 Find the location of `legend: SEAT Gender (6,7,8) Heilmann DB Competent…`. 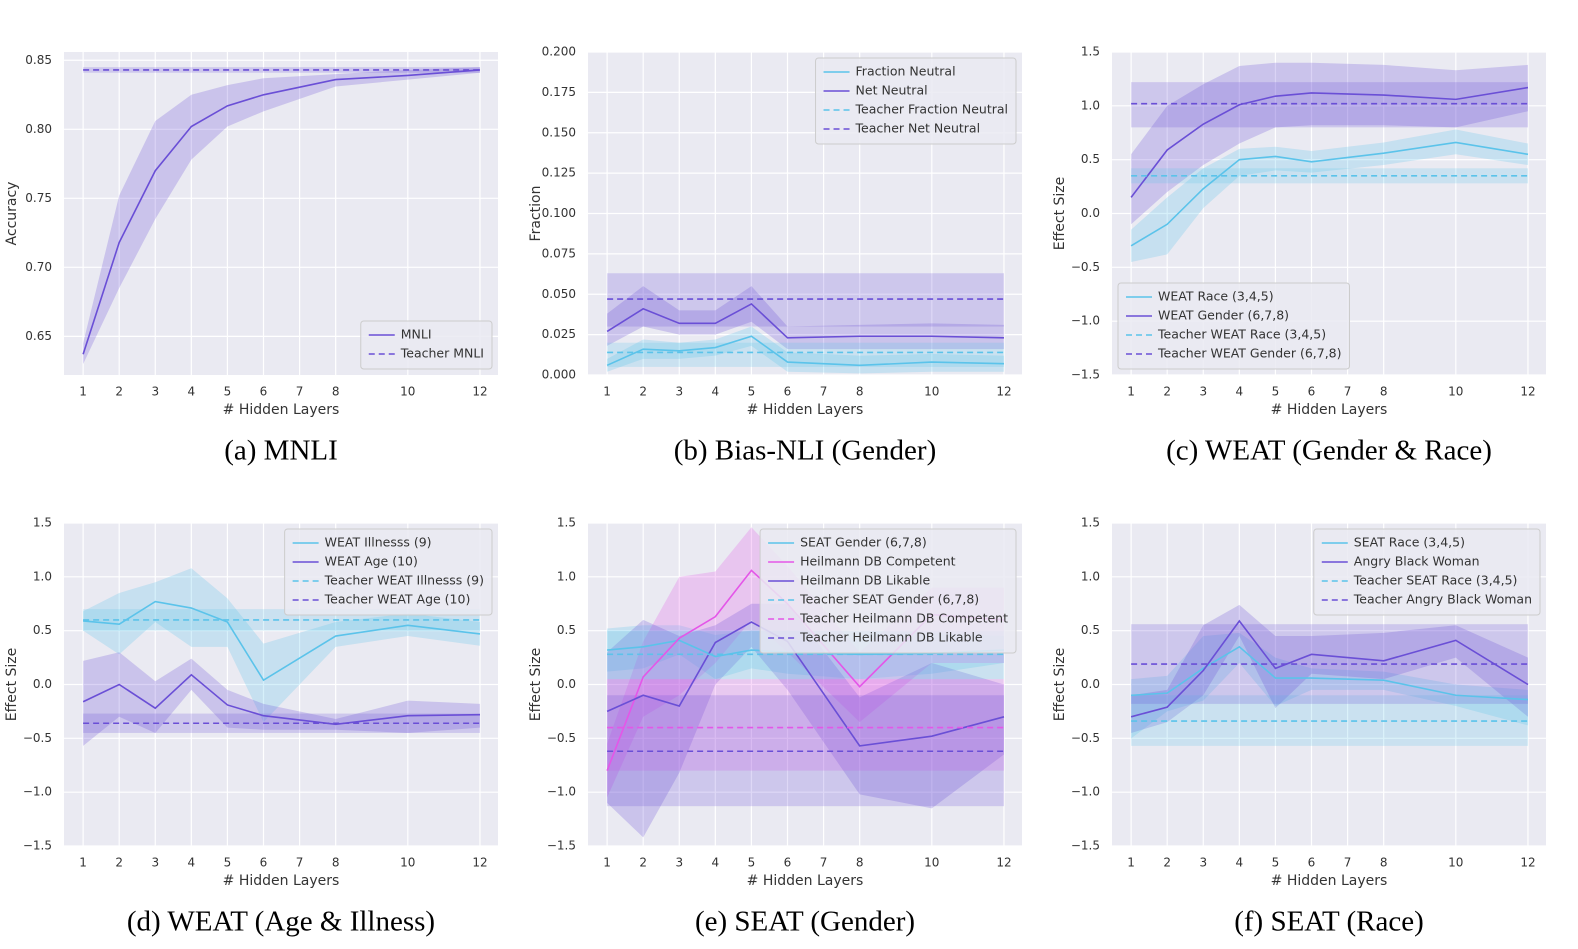

legend: SEAT Gender (6,7,8) Heilmann DB Competent… is located at coordinates (888, 591).